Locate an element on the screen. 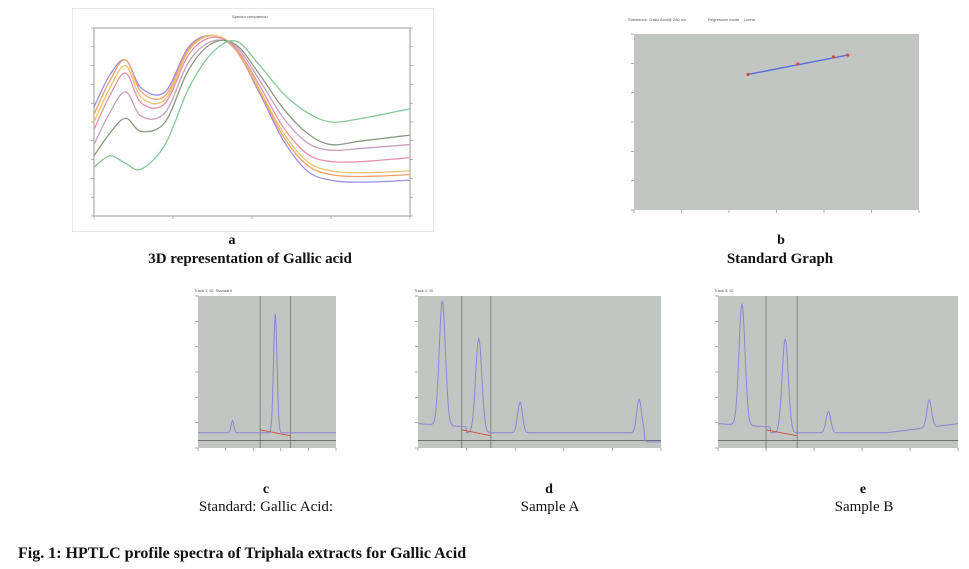 This screenshot has width=969, height=569. panel-e: Track 3, ID is located at coordinates (834, 370).